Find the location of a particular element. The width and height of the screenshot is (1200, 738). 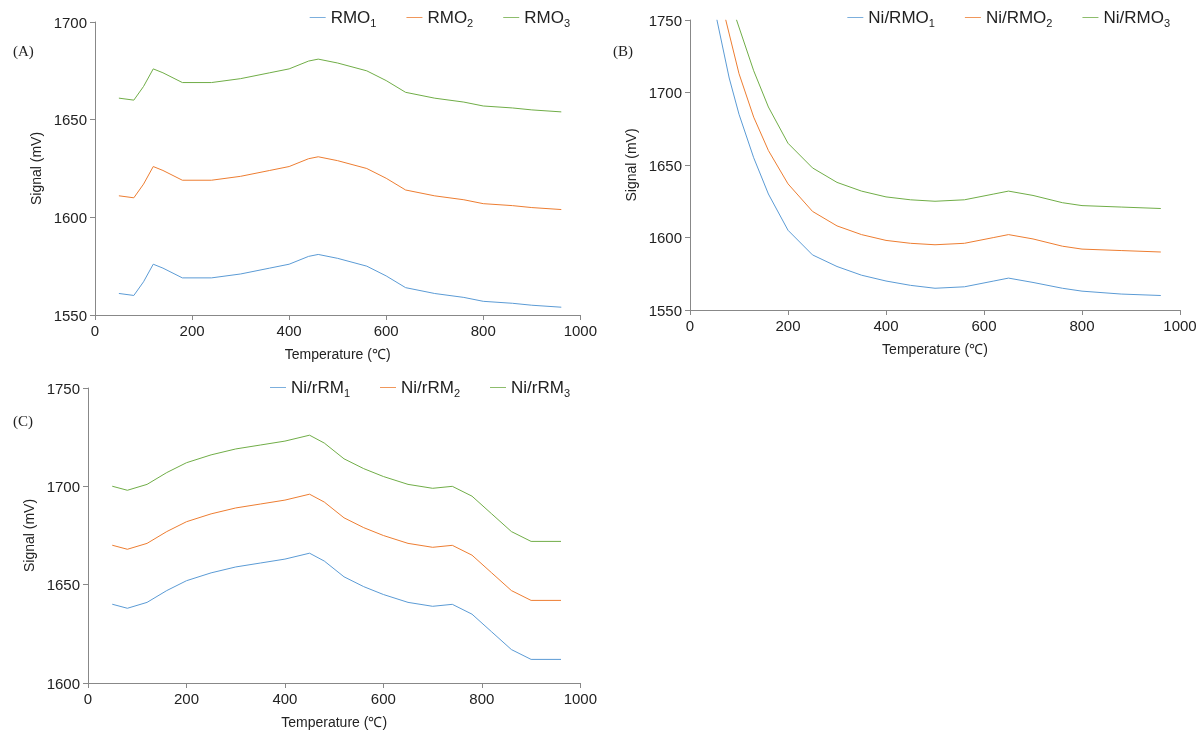

text: (B) is located at coordinates (623, 51).